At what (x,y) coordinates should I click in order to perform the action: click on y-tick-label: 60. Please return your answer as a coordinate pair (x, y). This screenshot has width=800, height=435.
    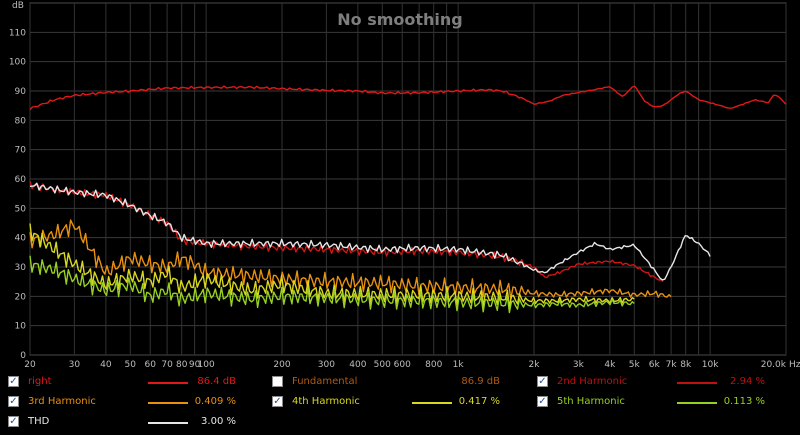
    Looking at the image, I should click on (21, 180).